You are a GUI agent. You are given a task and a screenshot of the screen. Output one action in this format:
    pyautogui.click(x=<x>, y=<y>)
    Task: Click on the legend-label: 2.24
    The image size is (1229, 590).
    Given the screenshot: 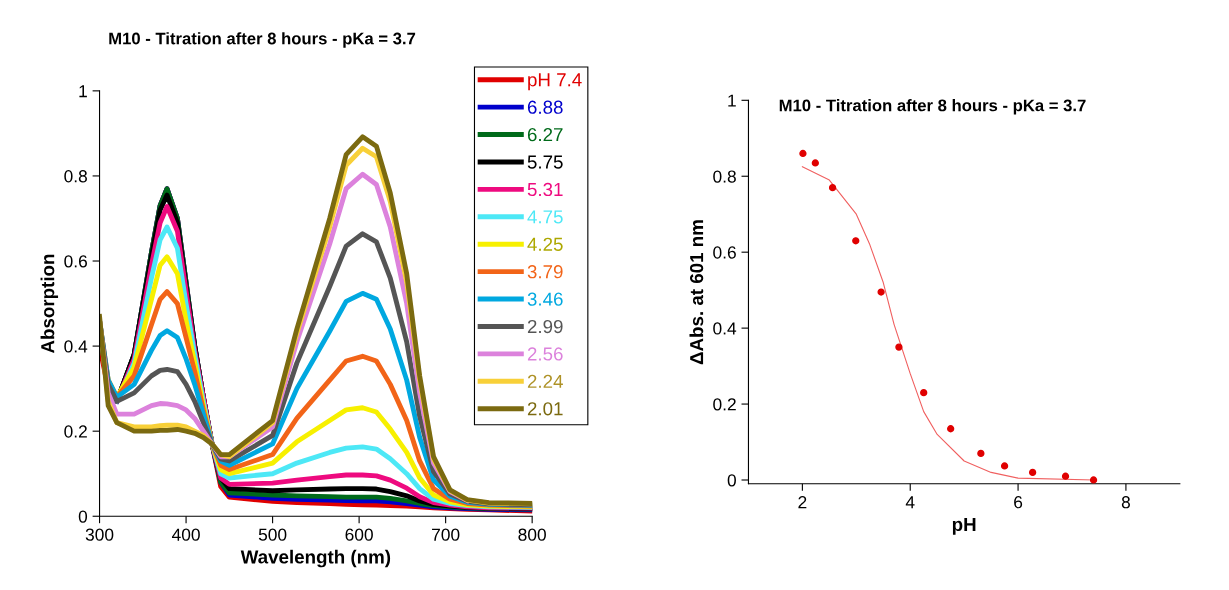 What is the action you would take?
    pyautogui.click(x=545, y=381)
    